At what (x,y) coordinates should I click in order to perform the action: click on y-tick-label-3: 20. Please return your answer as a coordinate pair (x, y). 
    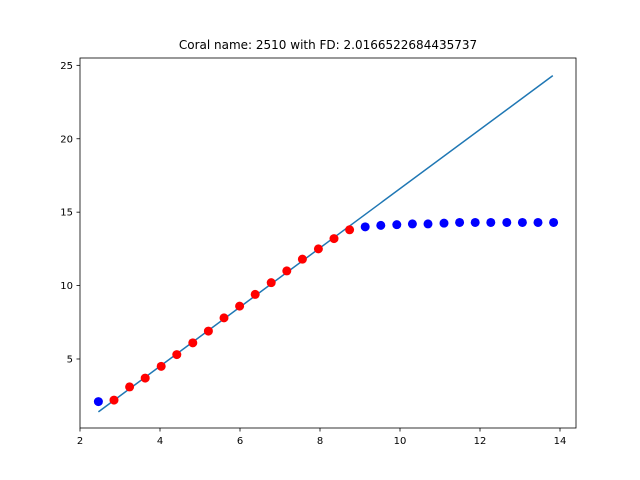
    Looking at the image, I should click on (66, 139).